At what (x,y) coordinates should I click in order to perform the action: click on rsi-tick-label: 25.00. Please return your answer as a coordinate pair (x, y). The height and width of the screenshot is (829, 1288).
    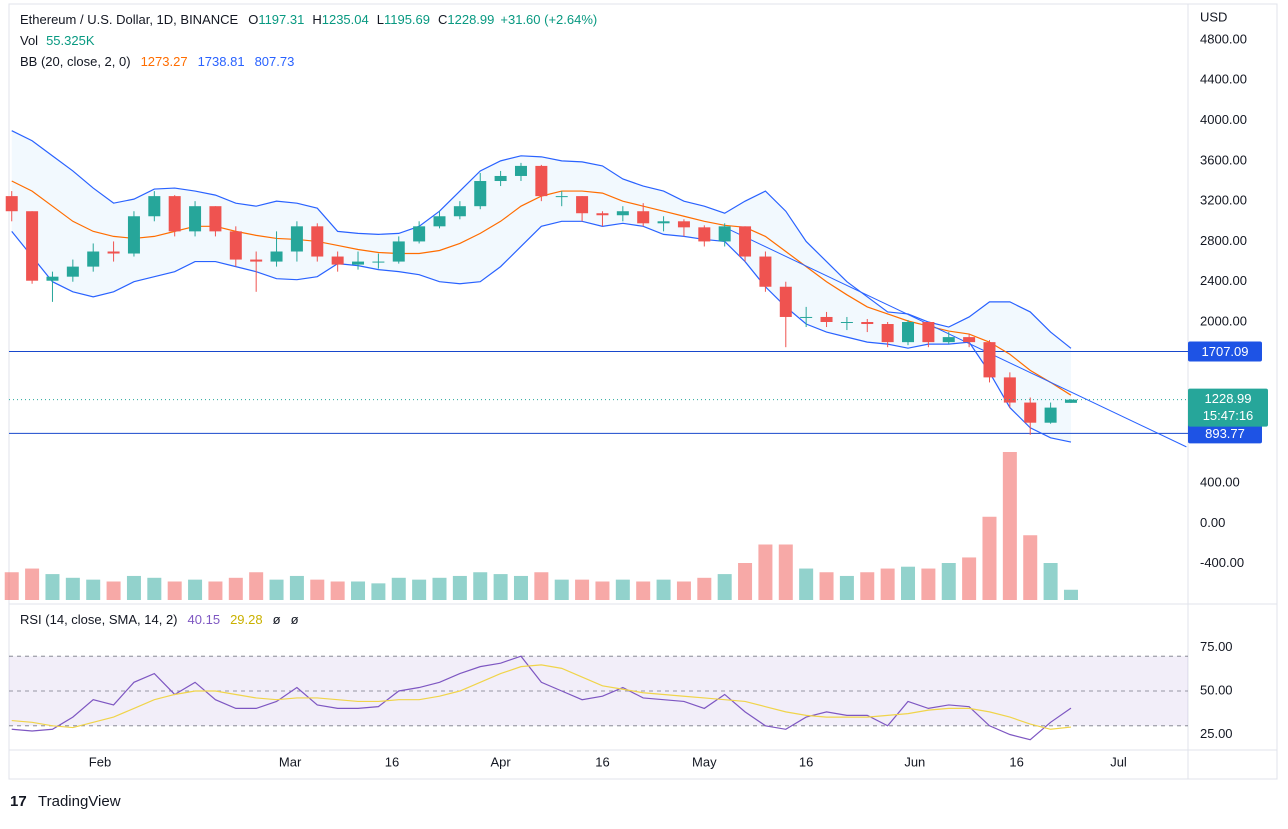
    Looking at the image, I should click on (1216, 733).